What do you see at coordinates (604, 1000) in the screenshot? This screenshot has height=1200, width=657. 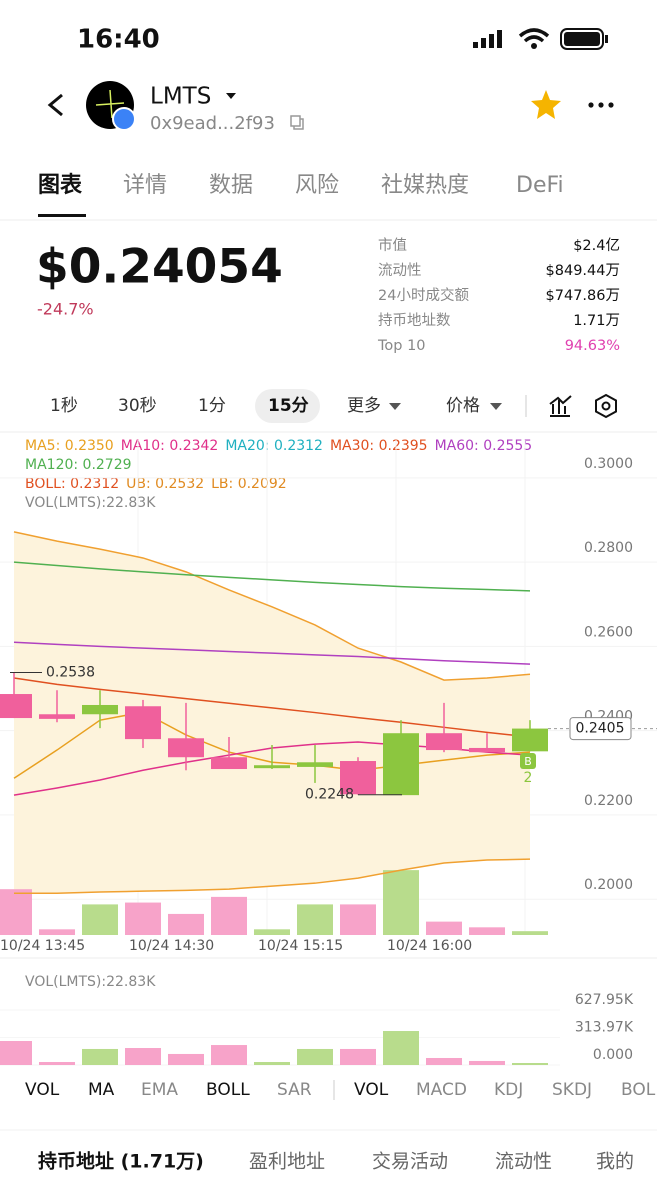 I see `y-tick-label: 627.95K` at bounding box center [604, 1000].